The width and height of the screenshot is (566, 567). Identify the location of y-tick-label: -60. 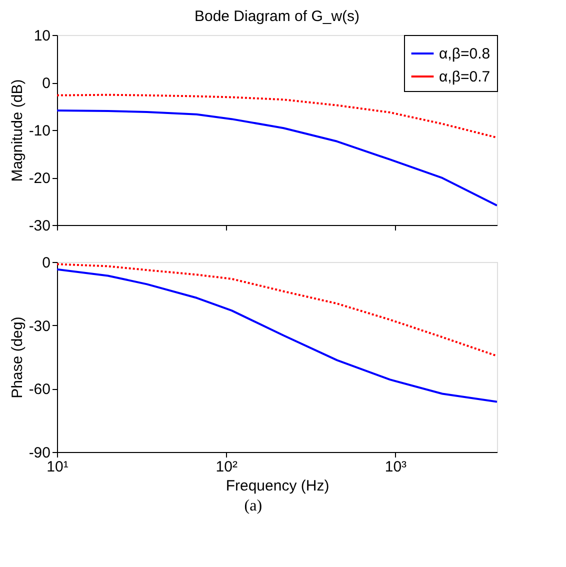
(39, 389).